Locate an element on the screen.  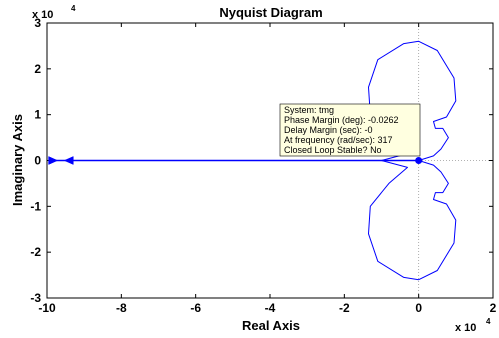
margin-marker is located at coordinates (419, 160).